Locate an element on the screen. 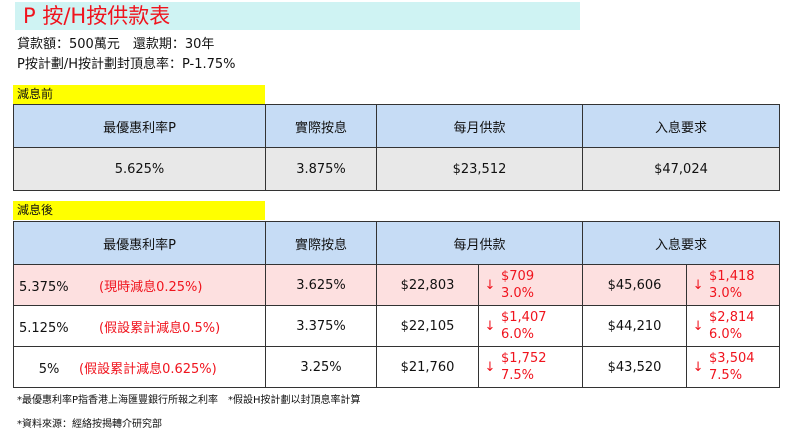  income-drop-percent: 6.0% is located at coordinates (726, 334).